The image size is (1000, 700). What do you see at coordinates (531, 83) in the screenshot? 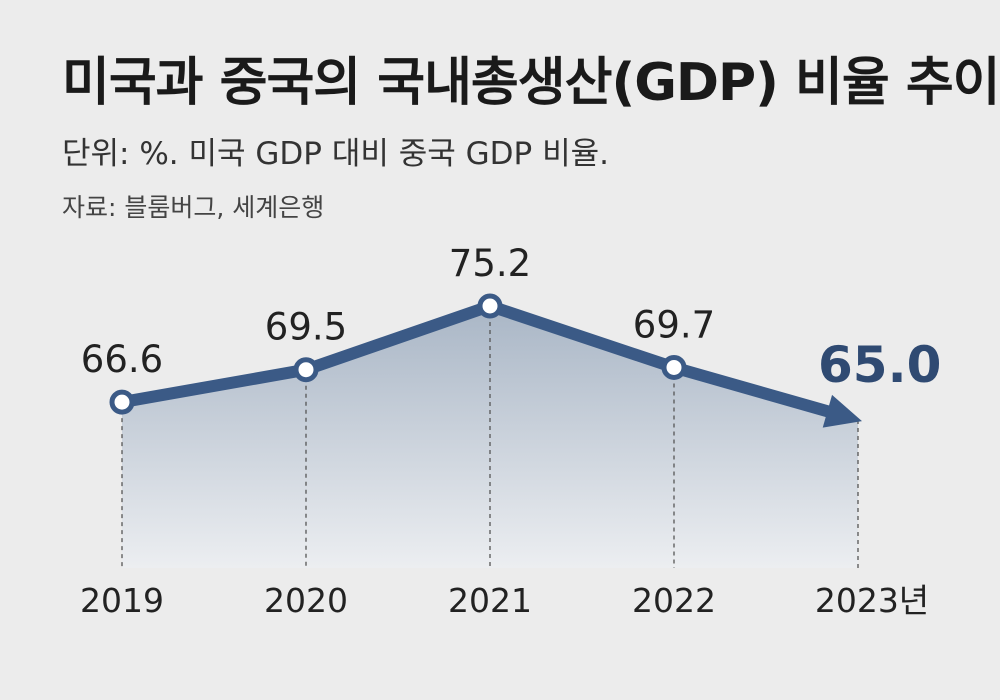
I see `chart-title: 미국과 중국의 국내총생산(GDP) 비율 추이` at bounding box center [531, 83].